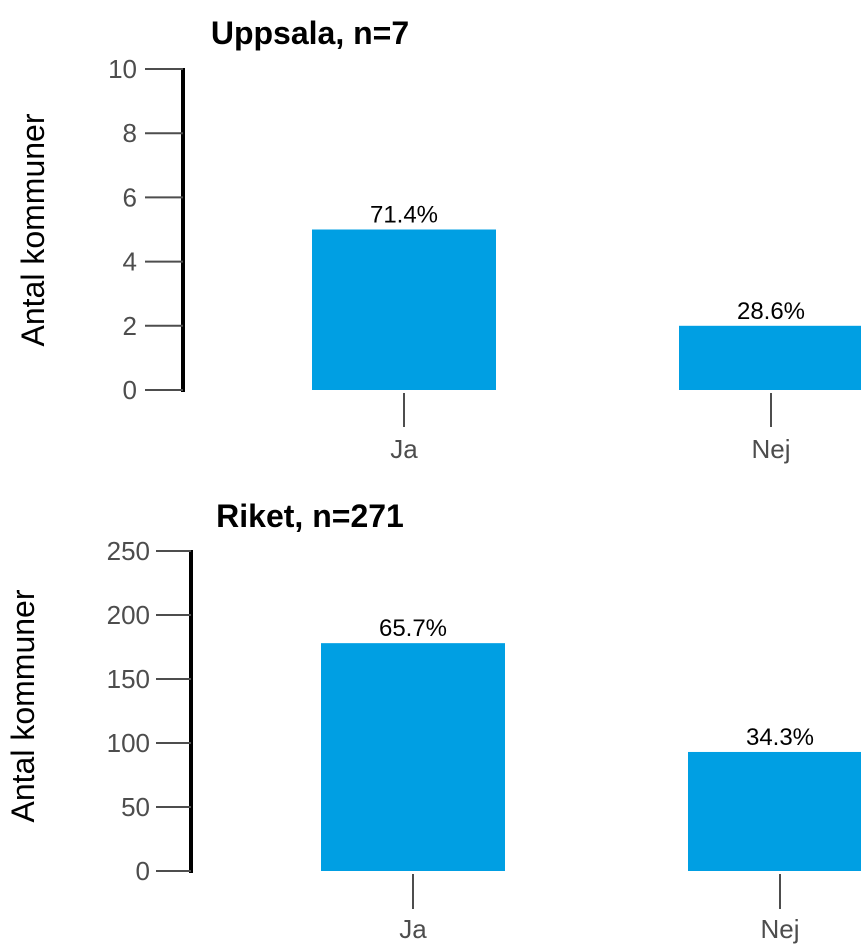 The height and width of the screenshot is (947, 861). I want to click on data-label: 65.7%, so click(413, 628).